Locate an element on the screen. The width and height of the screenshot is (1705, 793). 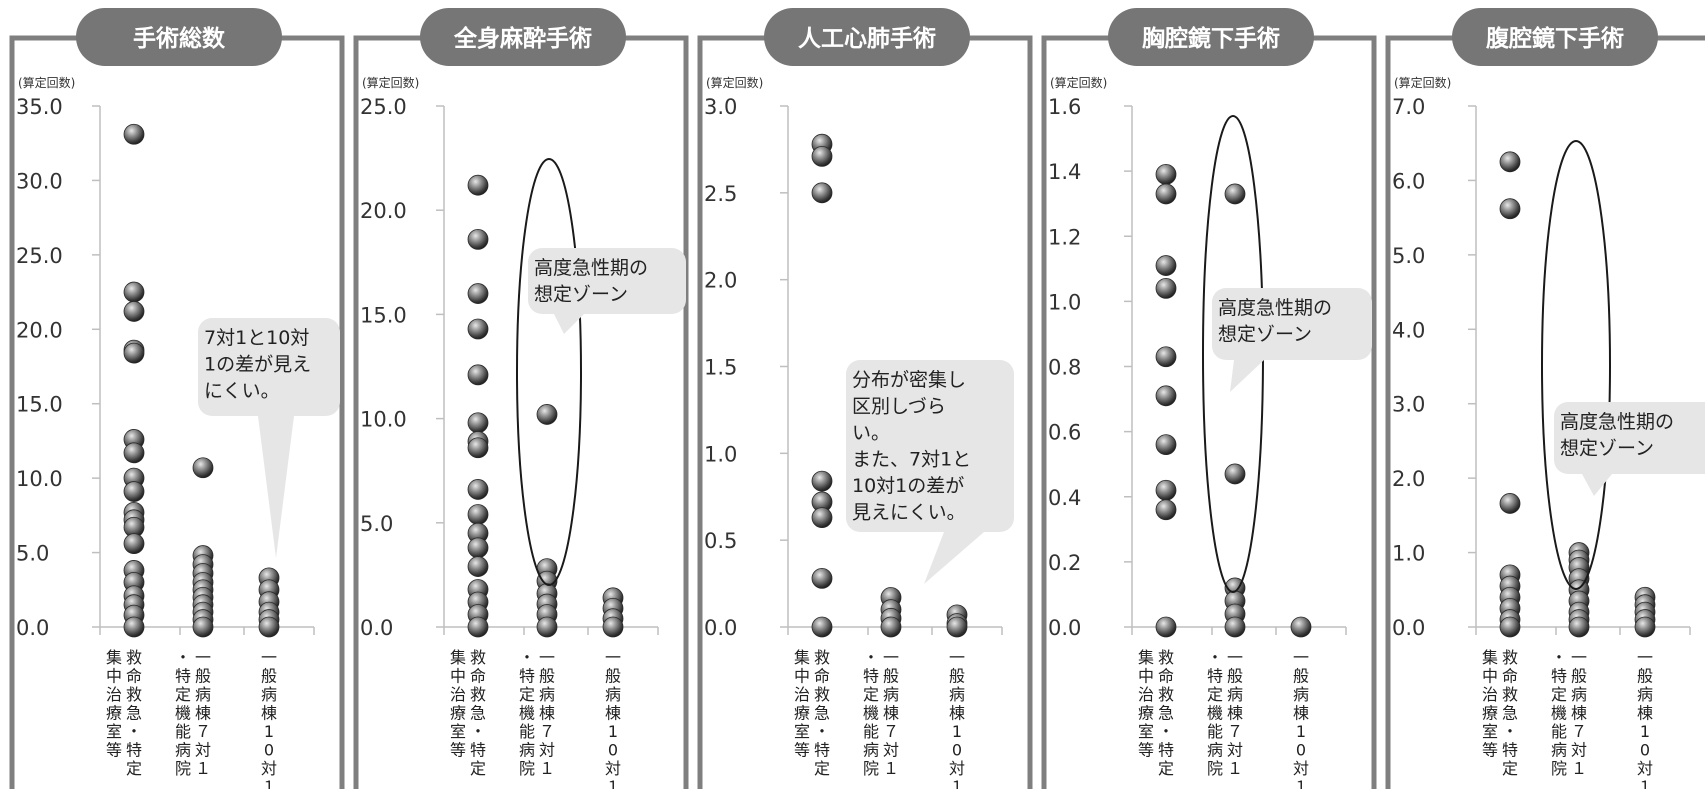
y-tick-label: 3.0 is located at coordinates (1408, 405).